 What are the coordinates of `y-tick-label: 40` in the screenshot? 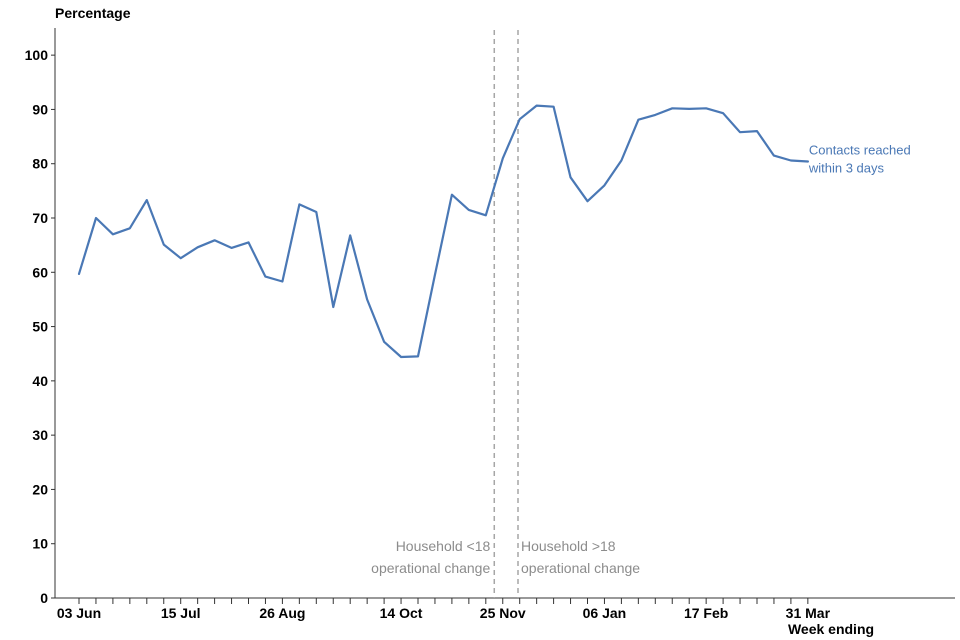 It's located at (40, 381).